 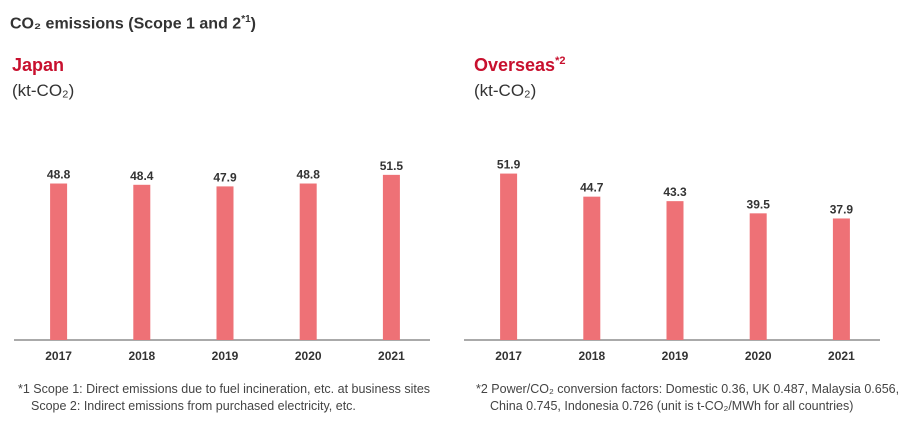 What do you see at coordinates (759, 204) in the screenshot?
I see `overseas-value-label-2020: 39.5` at bounding box center [759, 204].